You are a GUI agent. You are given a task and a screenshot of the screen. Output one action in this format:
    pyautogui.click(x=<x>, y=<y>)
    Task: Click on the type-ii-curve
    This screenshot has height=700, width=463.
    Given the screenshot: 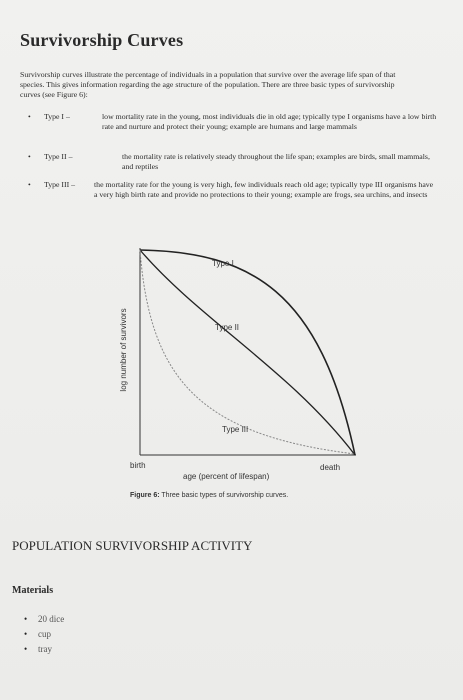 What is the action you would take?
    pyautogui.click(x=247, y=352)
    